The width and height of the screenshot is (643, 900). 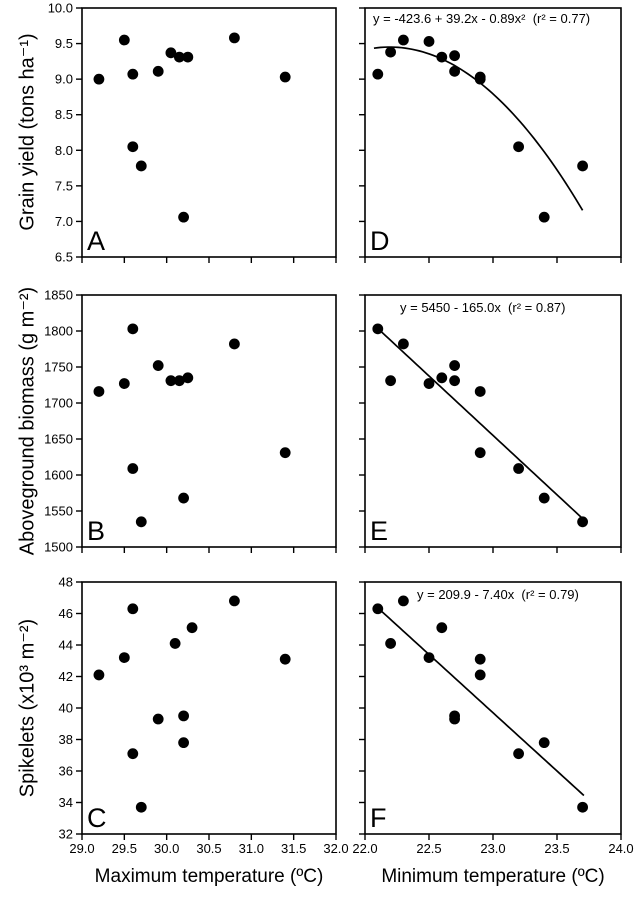 I want to click on plot-area-D, so click(x=490, y=135).